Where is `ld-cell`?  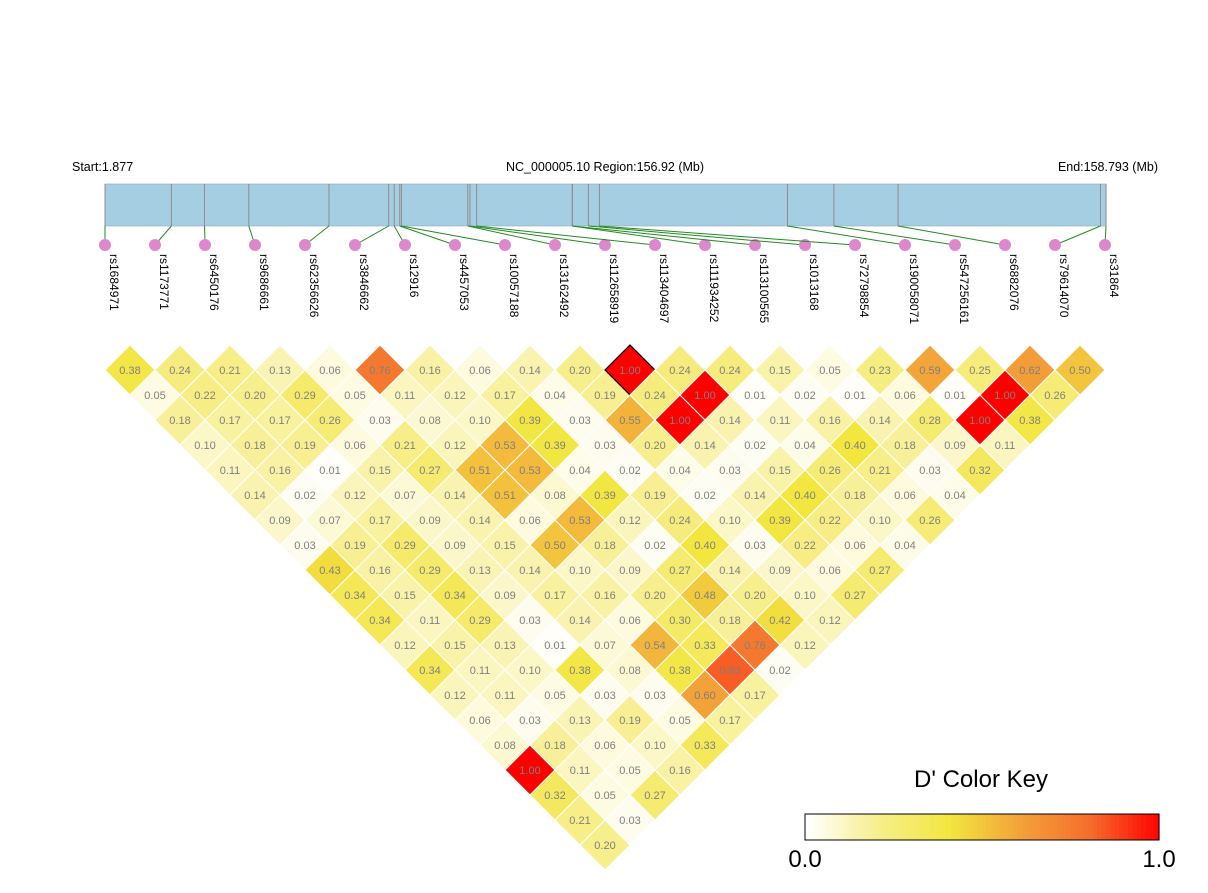 ld-cell is located at coordinates (1080, 370).